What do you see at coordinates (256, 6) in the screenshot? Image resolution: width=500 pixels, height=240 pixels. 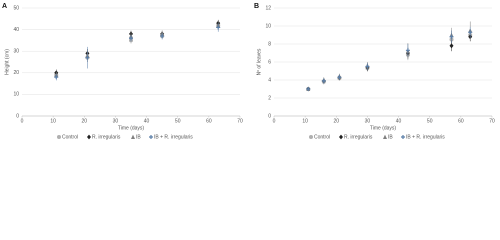 I see `panel-label: B` at bounding box center [256, 6].